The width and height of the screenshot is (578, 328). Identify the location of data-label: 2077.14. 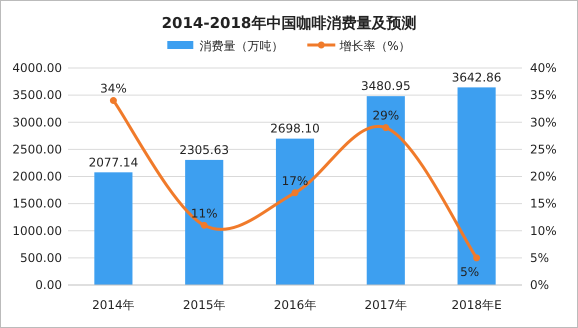
(113, 162).